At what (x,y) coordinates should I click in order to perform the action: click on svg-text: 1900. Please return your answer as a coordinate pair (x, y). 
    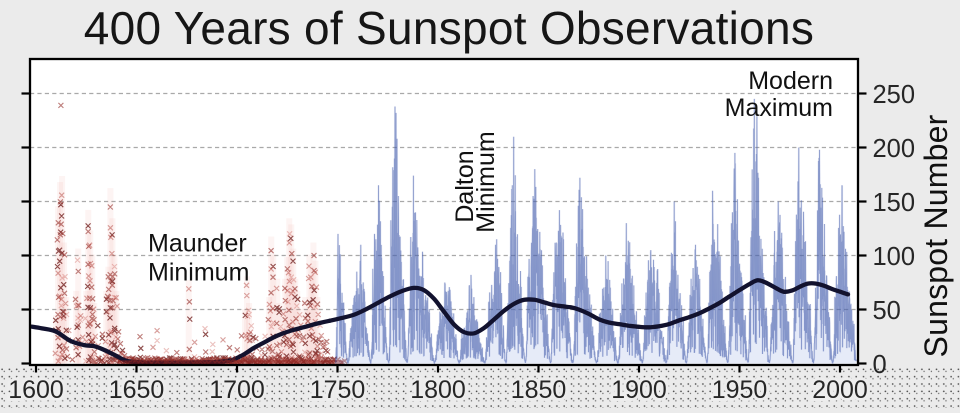
    Looking at the image, I should click on (639, 390).